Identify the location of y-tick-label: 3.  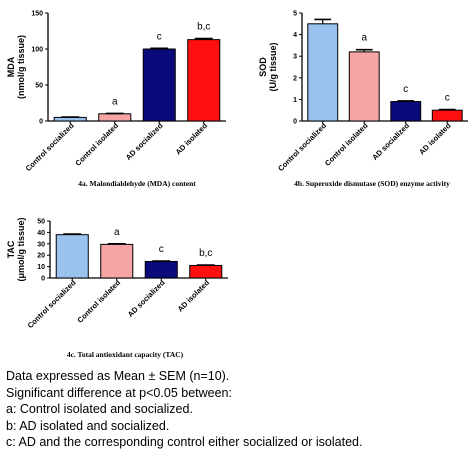
(295, 57).